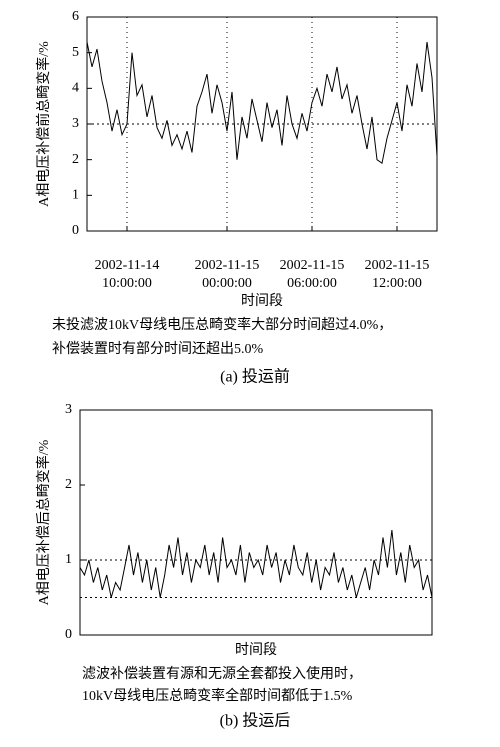 The width and height of the screenshot is (500, 747). Describe the element at coordinates (75, 88) in the screenshot. I see `y-tick-label: 4` at that location.